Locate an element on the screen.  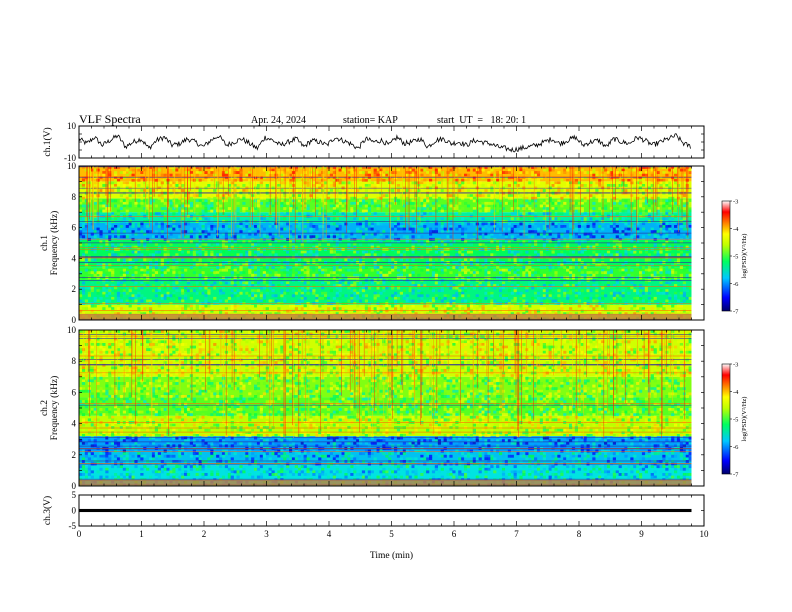
ch3-waveform-frame is located at coordinates (391, 510).